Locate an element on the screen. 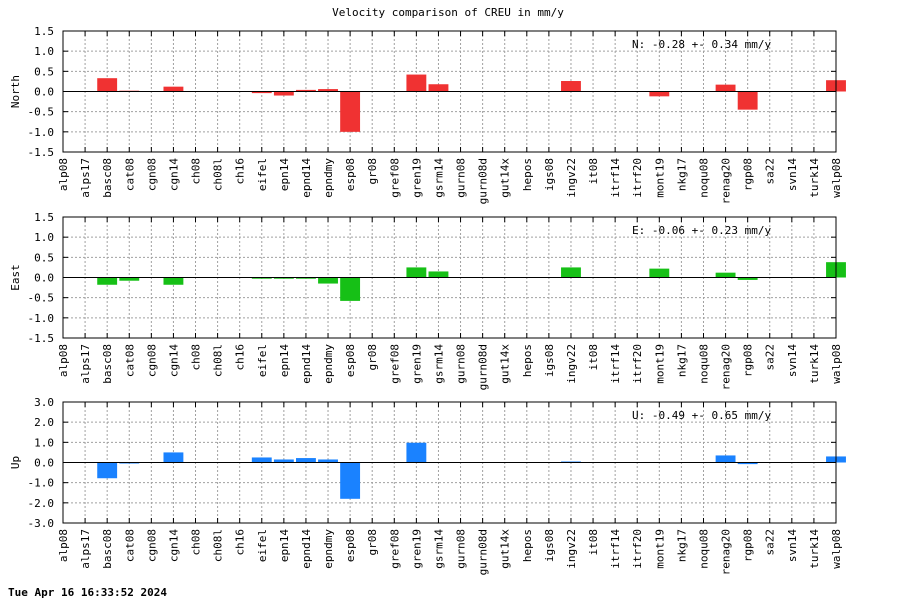 The width and height of the screenshot is (900, 600). bar-cat08 is located at coordinates (129, 463).